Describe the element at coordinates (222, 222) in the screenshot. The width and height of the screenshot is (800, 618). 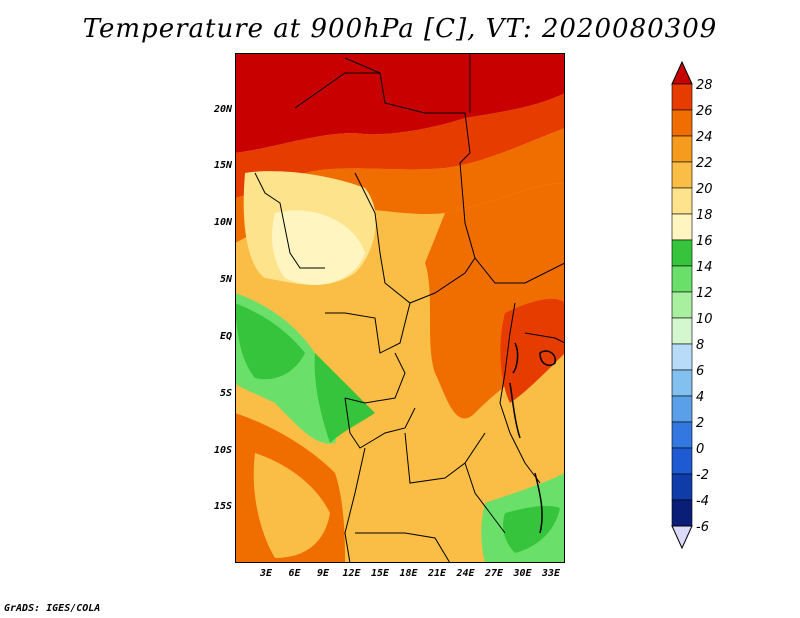
I see `lat-tick-label: 10N` at that location.